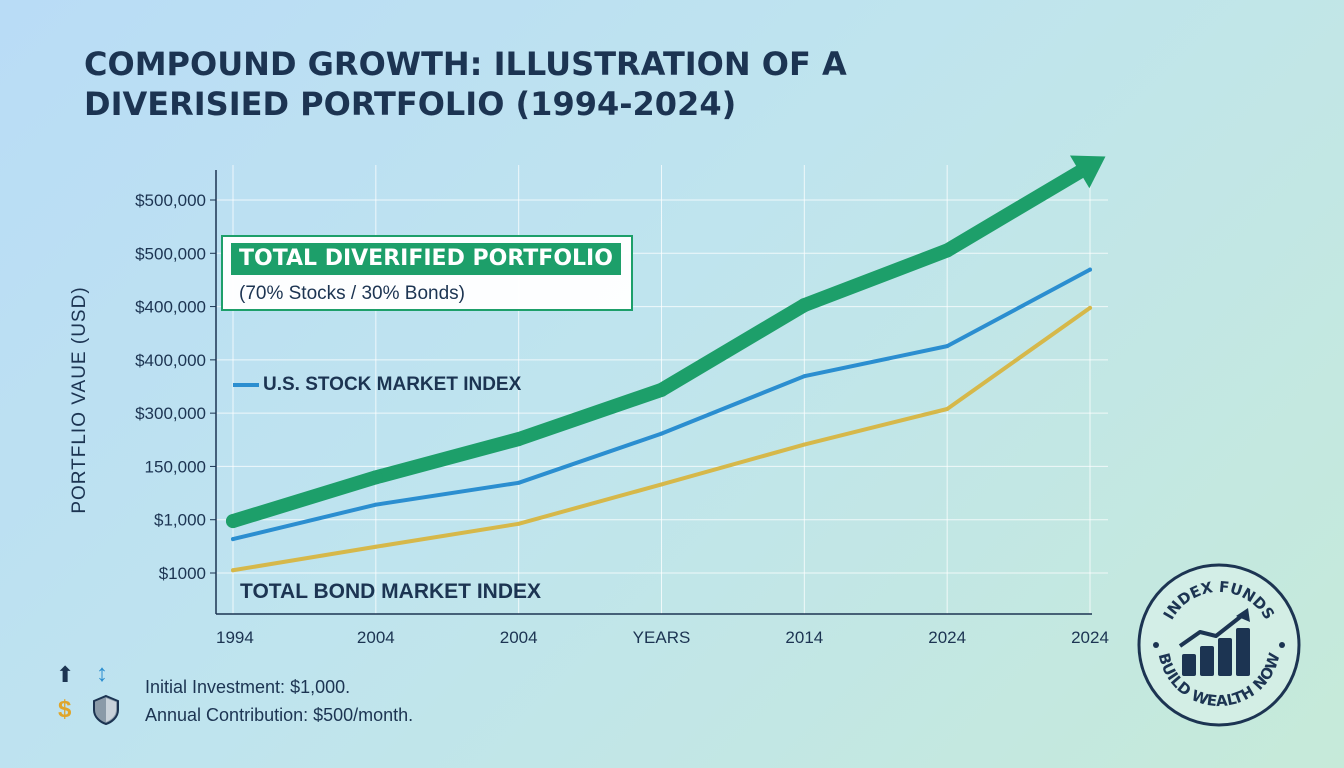  I want to click on stock-legend: U.S. STOCK MARKET INDEX, so click(377, 385).